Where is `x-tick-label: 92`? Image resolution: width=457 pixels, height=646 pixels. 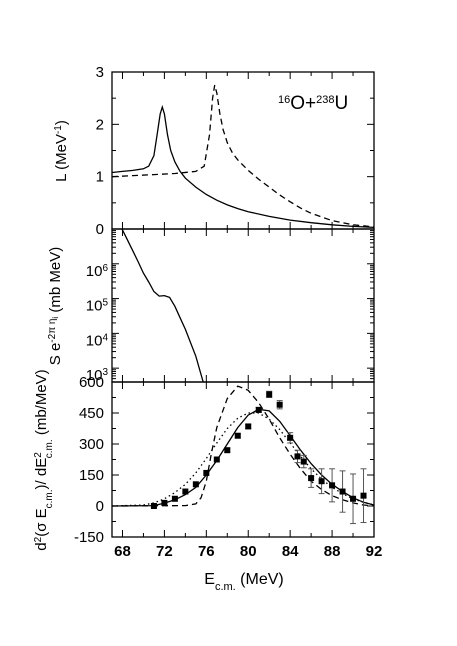
x-tick-label: 92 is located at coordinates (374, 551).